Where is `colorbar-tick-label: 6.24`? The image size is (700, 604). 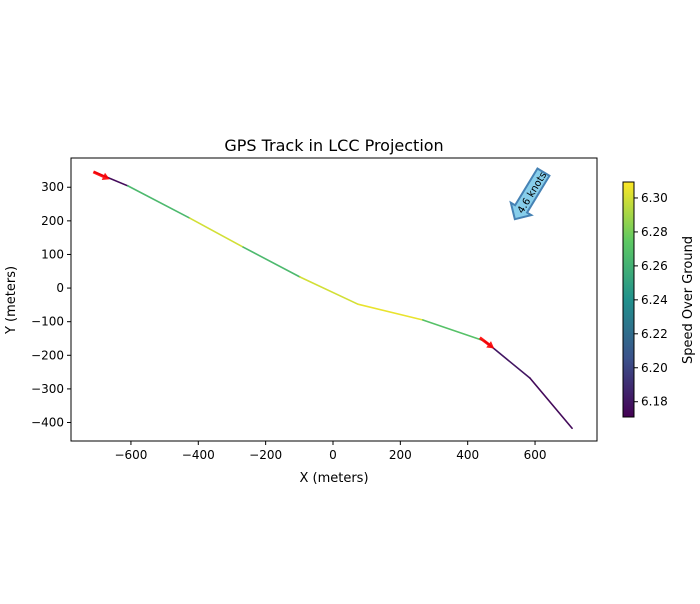
colorbar-tick-label: 6.24 is located at coordinates (654, 300).